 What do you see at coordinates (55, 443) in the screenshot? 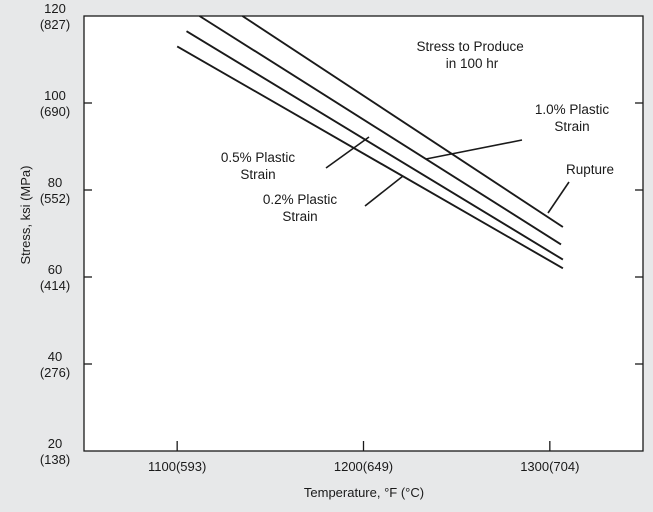
I see `y-tick-label-ksi: 20` at bounding box center [55, 443].